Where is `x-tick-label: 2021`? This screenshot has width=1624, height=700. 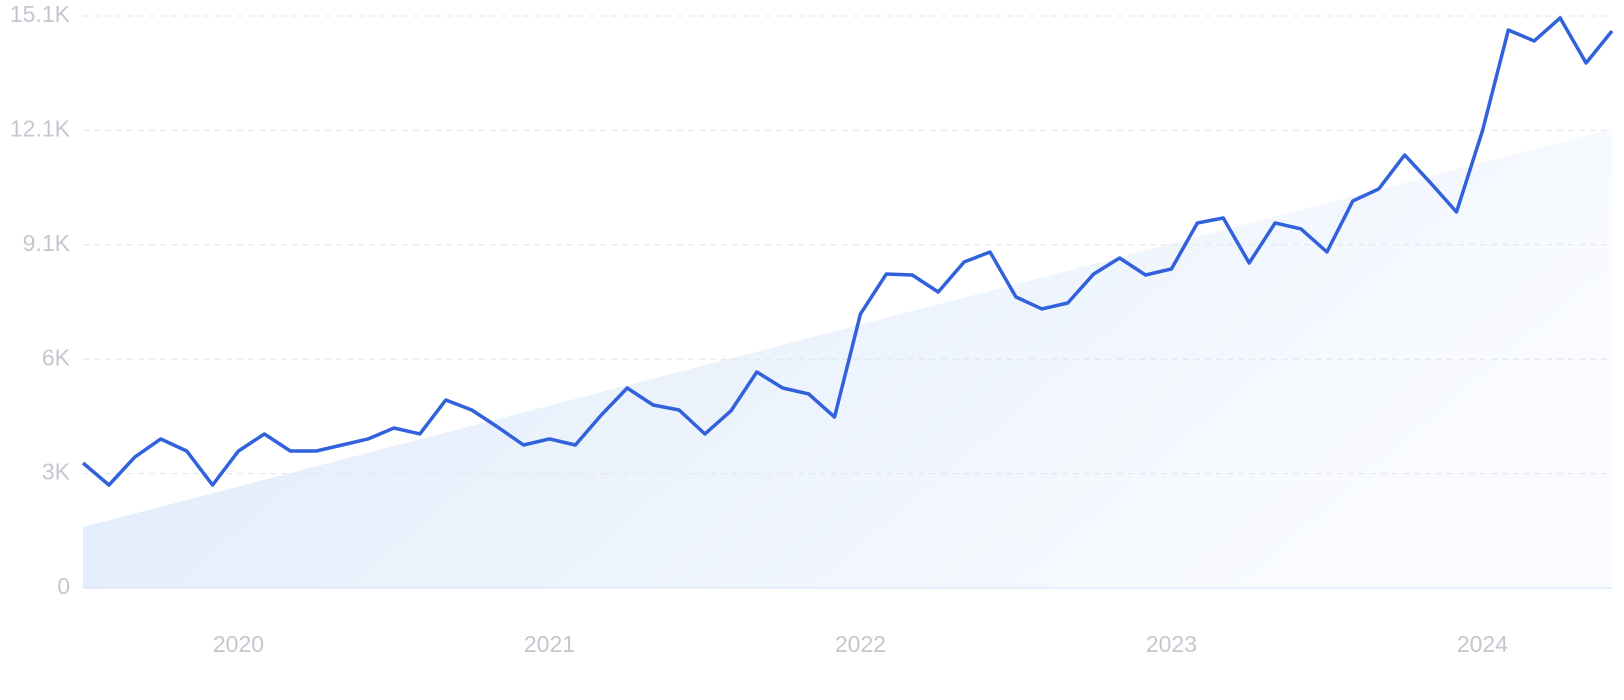 x-tick-label: 2021 is located at coordinates (549, 644).